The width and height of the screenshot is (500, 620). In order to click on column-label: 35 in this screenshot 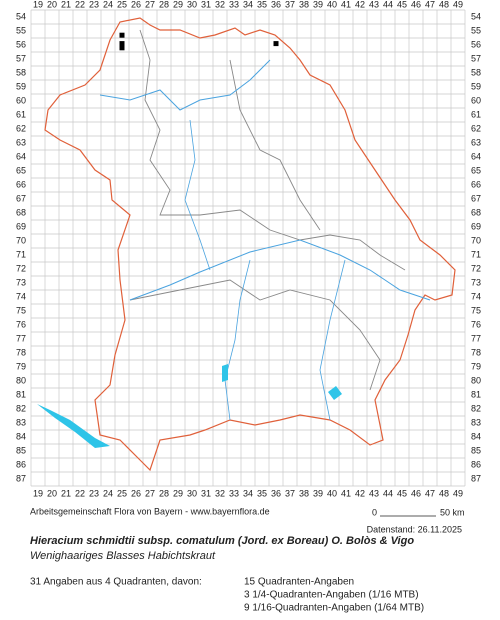, I will do `click(262, 4)`.